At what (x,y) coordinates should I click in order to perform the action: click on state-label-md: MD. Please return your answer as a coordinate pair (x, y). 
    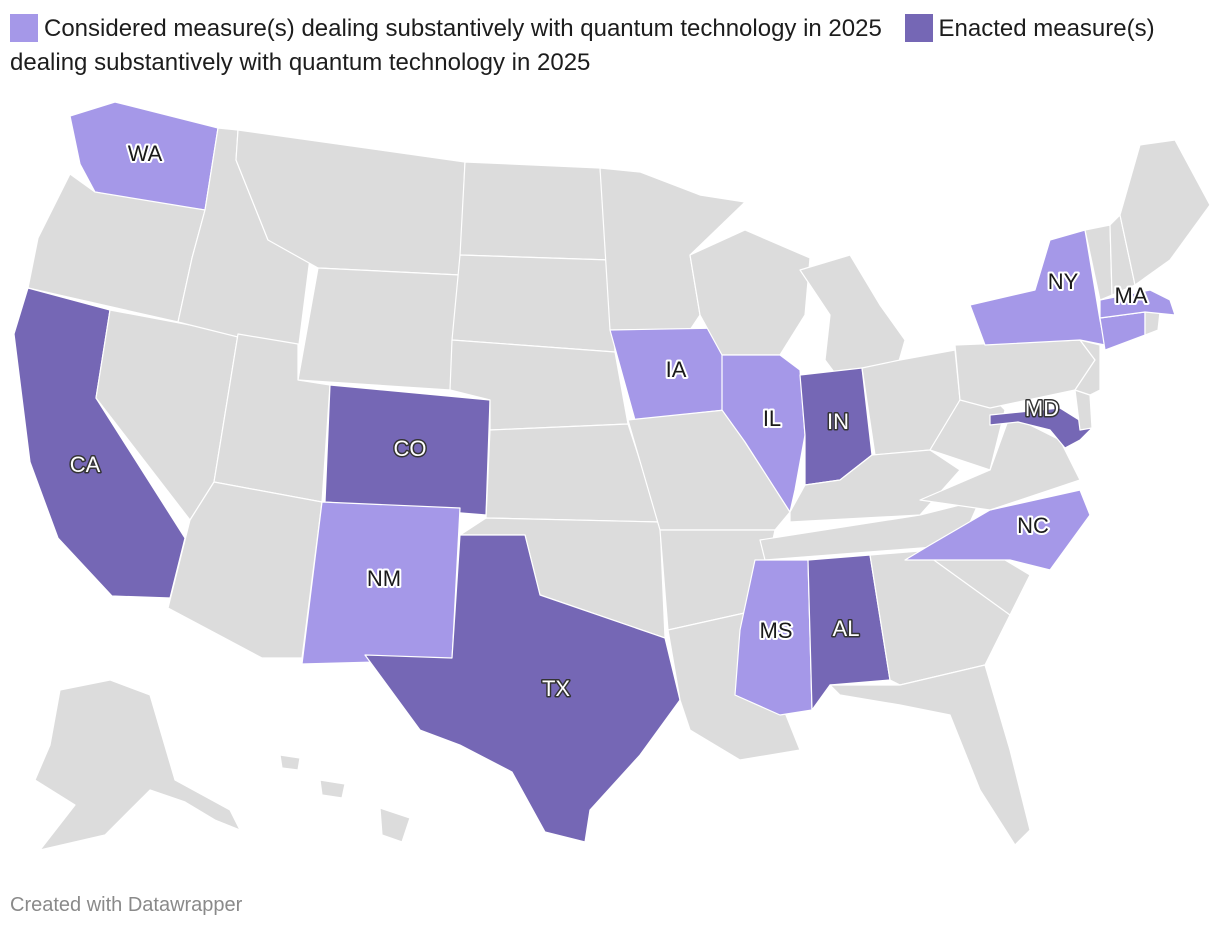
    Looking at the image, I should click on (1042, 408).